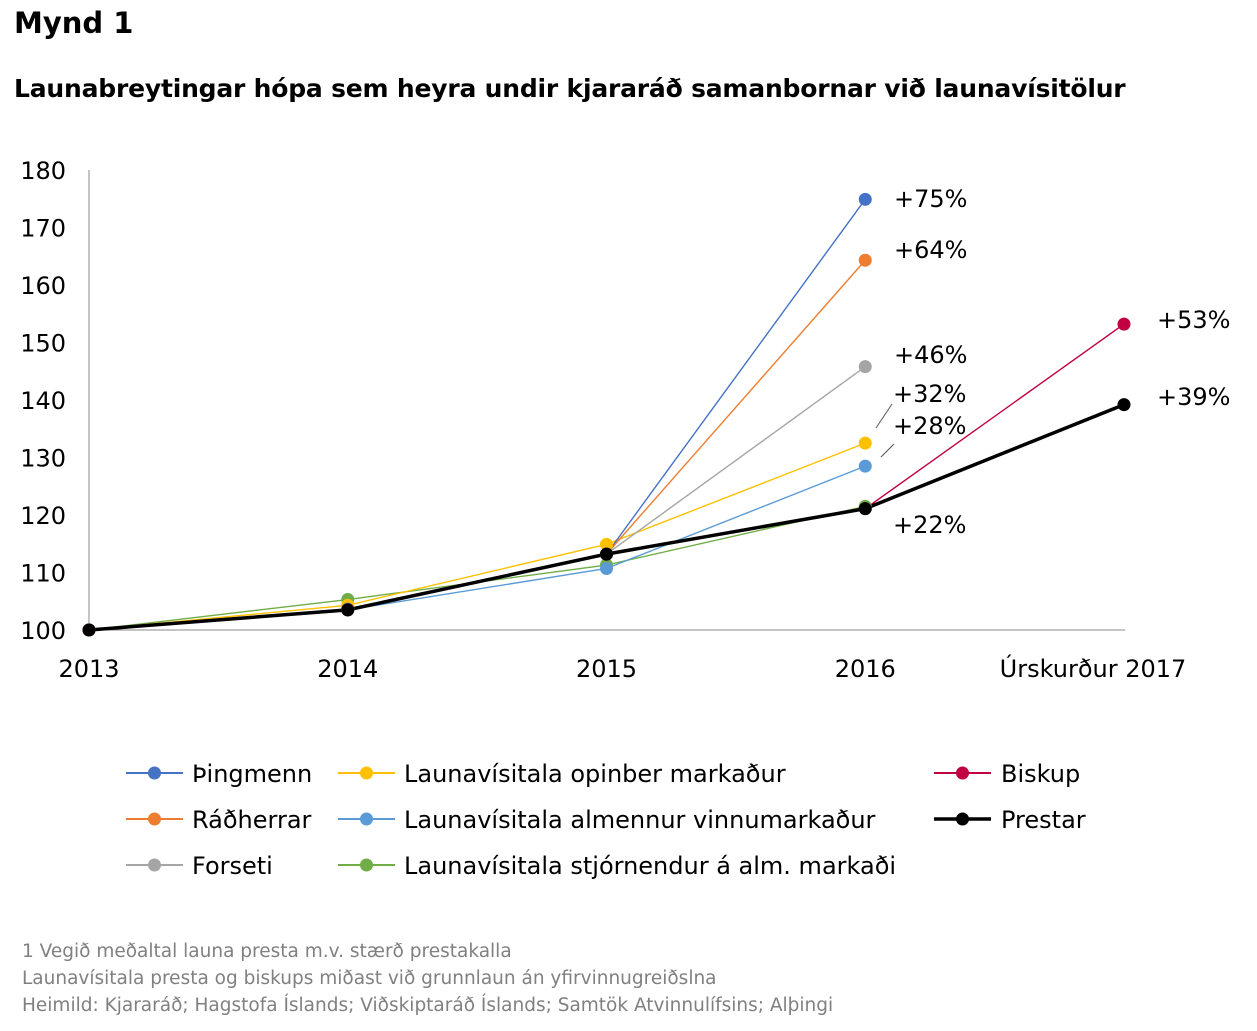 Image resolution: width=1257 pixels, height=1031 pixels. What do you see at coordinates (929, 525) in the screenshot?
I see `annotation-label: +22%` at bounding box center [929, 525].